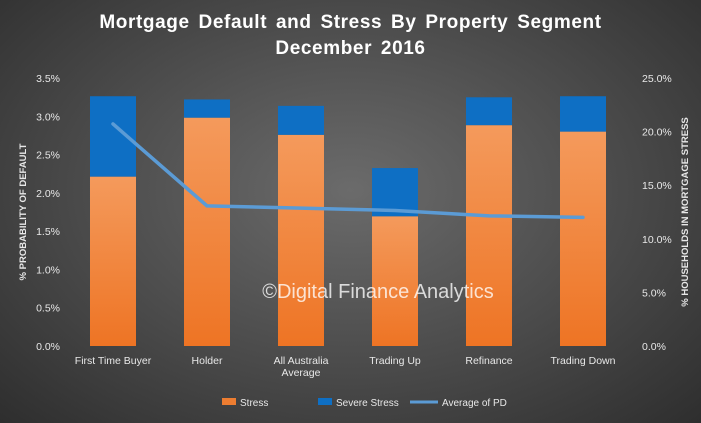 This screenshot has width=701, height=423. Describe the element at coordinates (48, 79) in the screenshot. I see `left-axis-tick-label: 3.5%` at that location.